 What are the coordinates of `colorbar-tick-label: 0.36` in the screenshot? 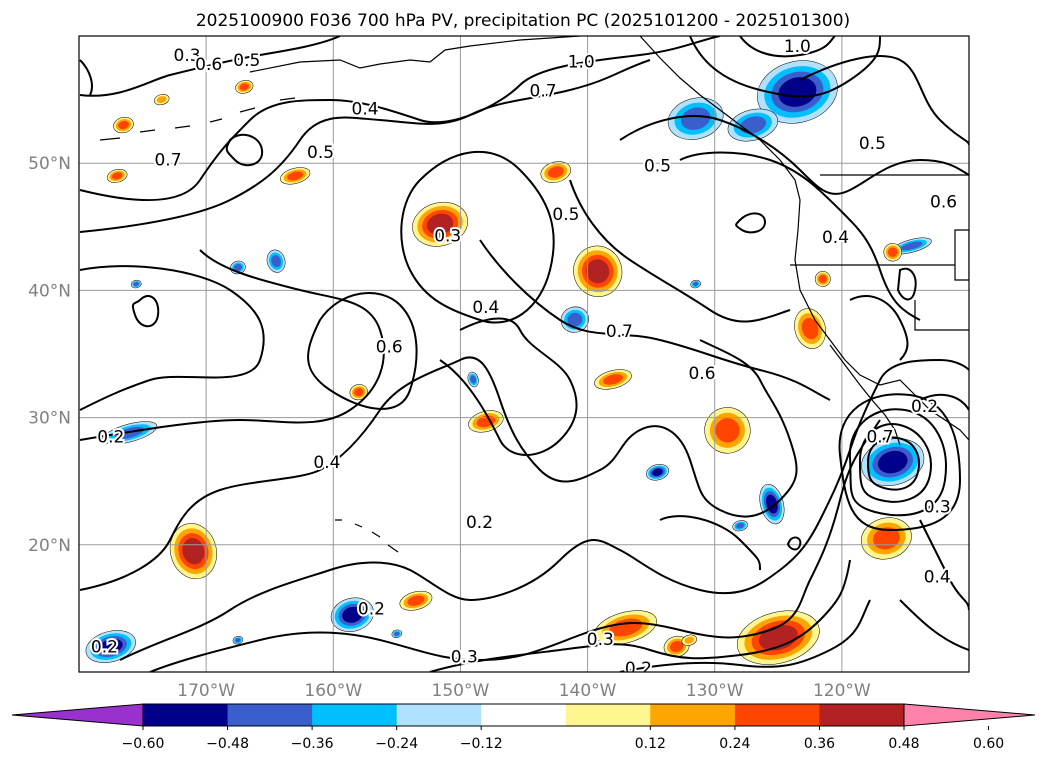 It's located at (819, 744).